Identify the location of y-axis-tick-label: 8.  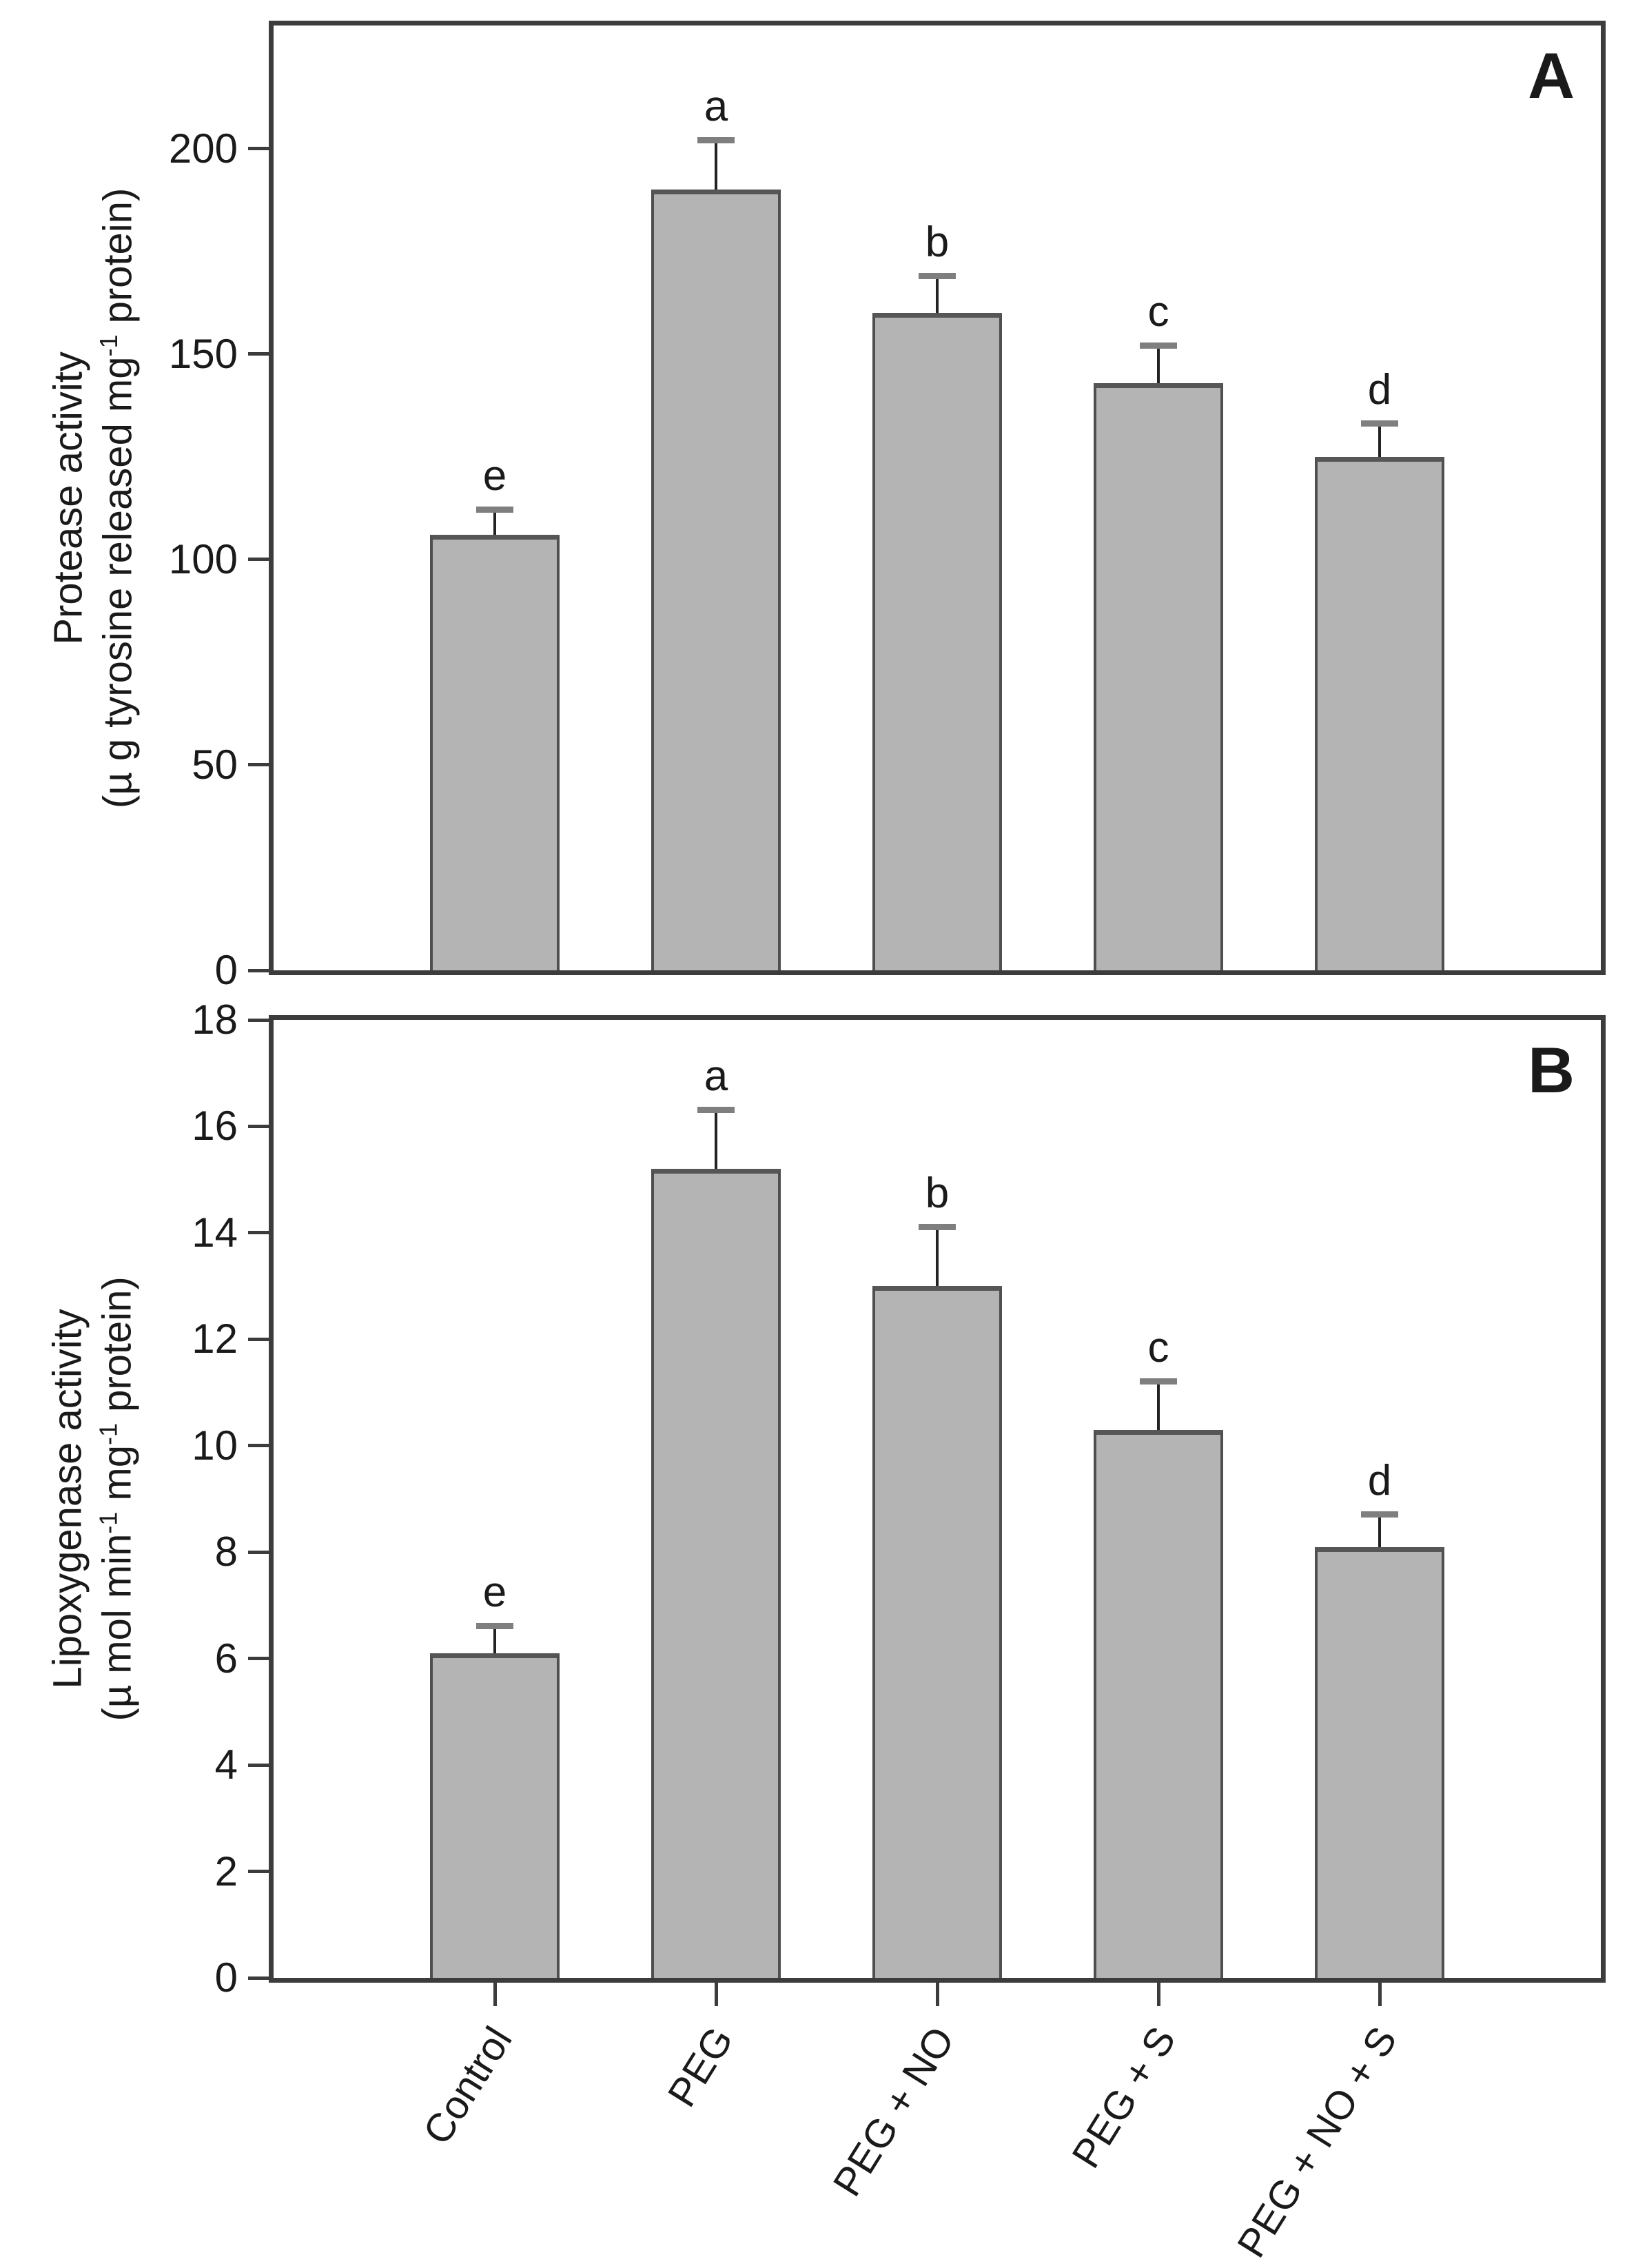
(226, 1552).